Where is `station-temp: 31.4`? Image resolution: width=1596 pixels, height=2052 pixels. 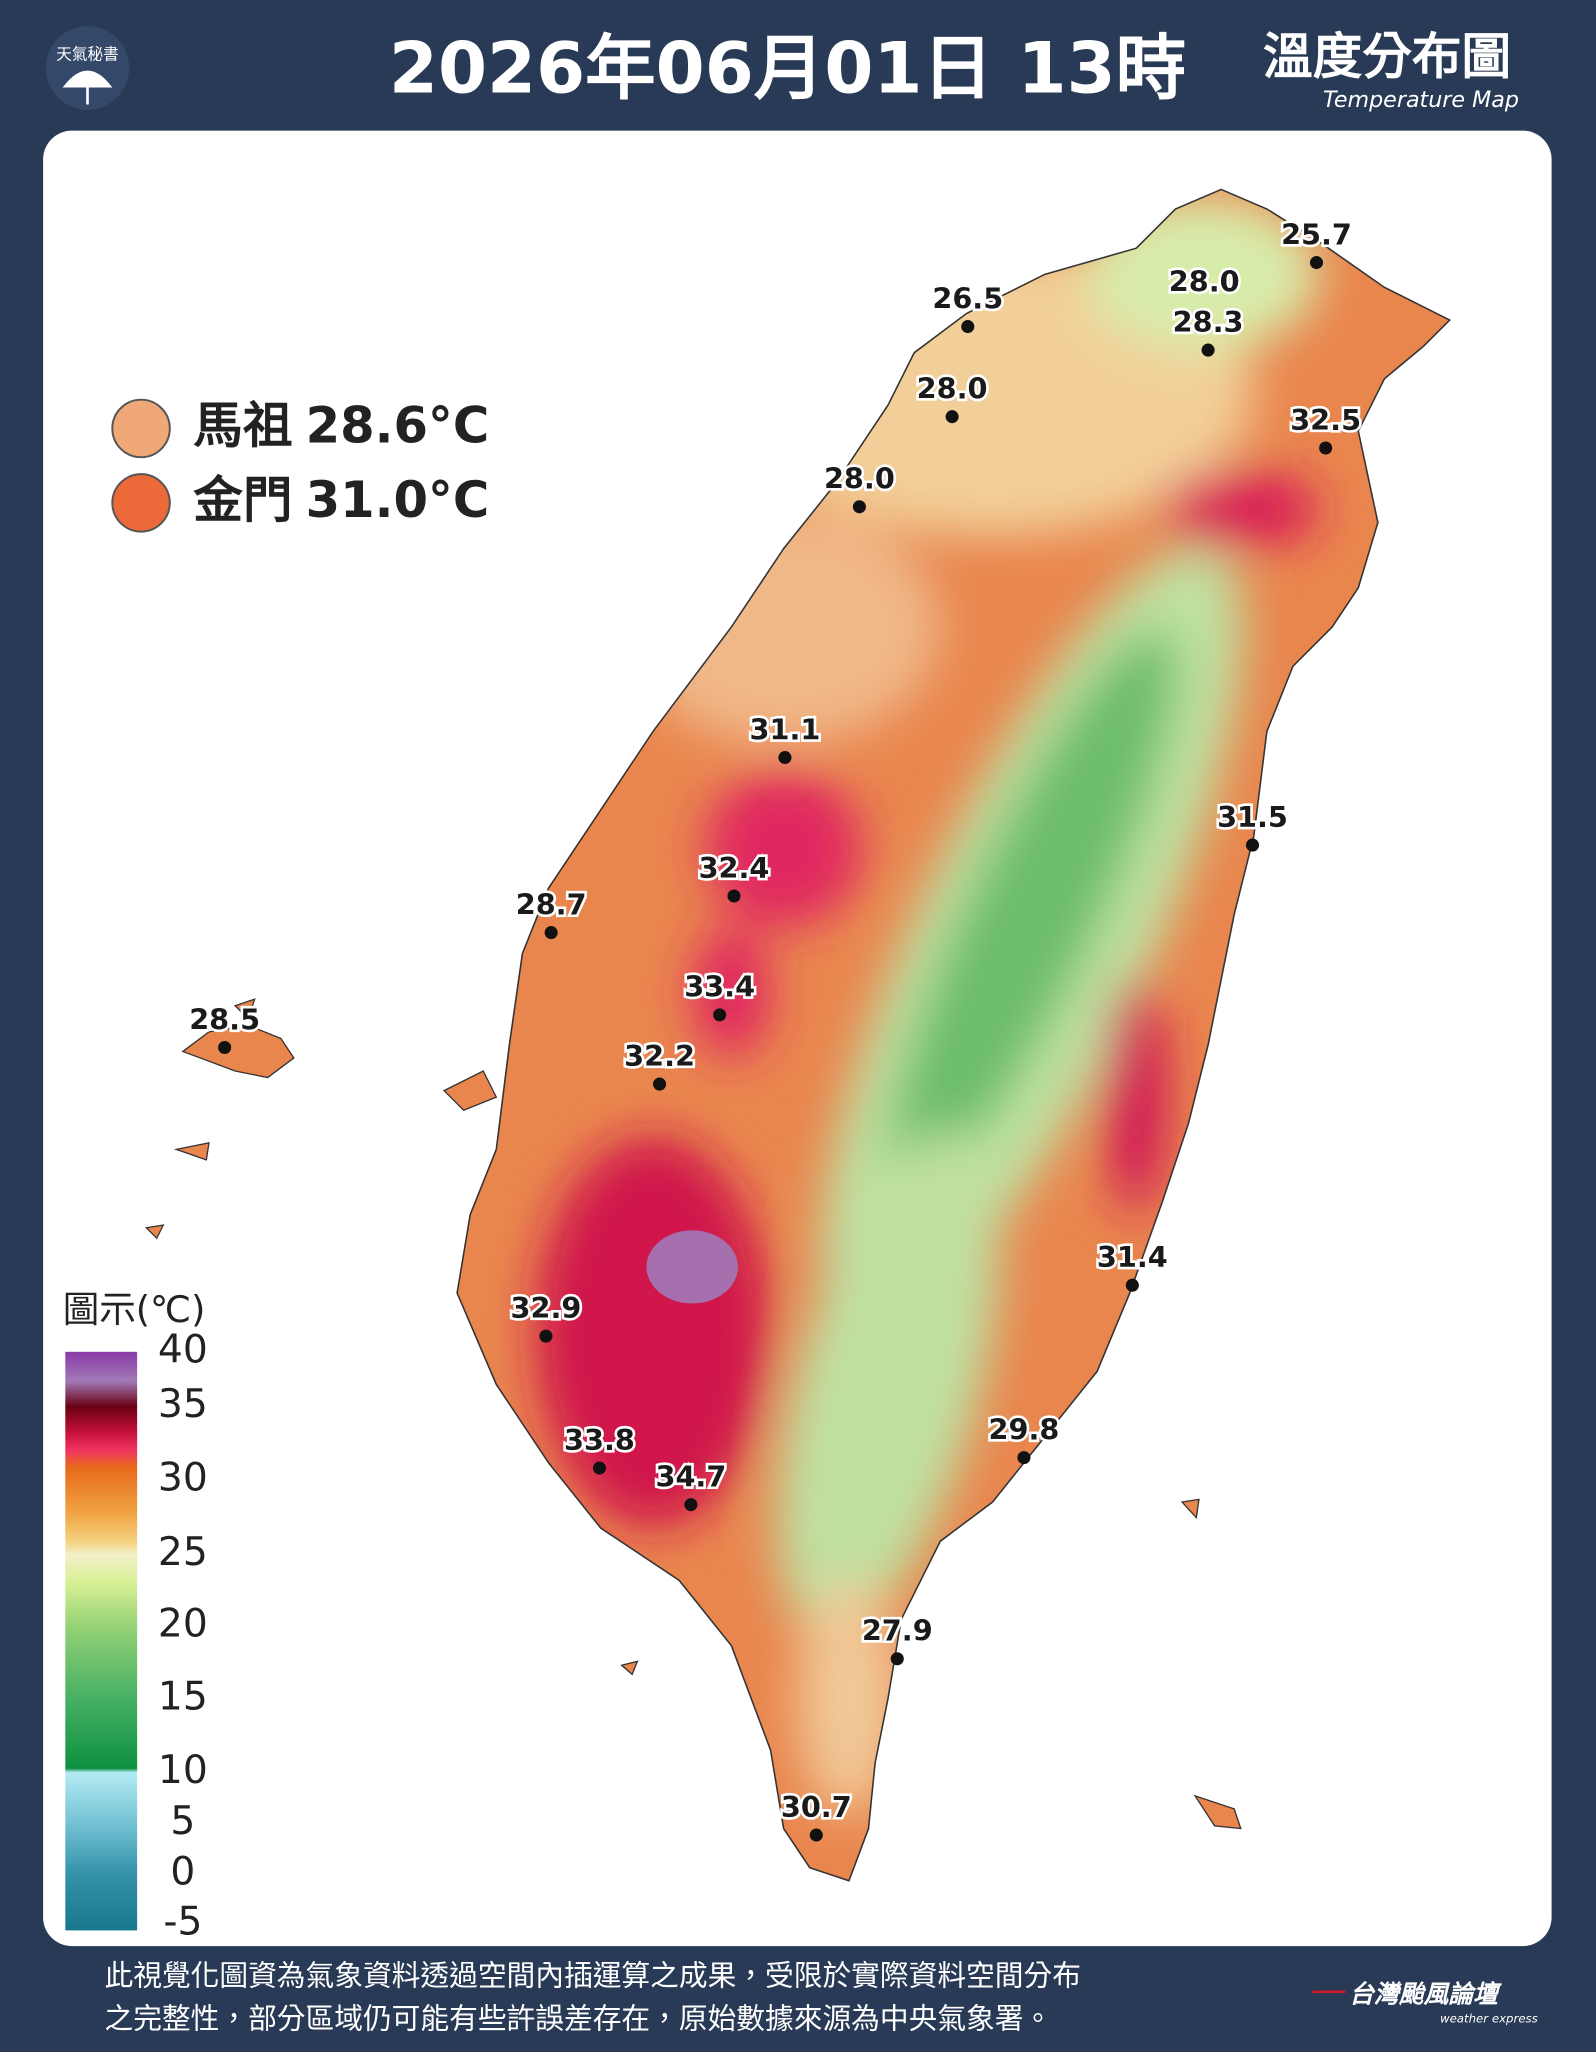 station-temp: 31.4 is located at coordinates (1132, 1257).